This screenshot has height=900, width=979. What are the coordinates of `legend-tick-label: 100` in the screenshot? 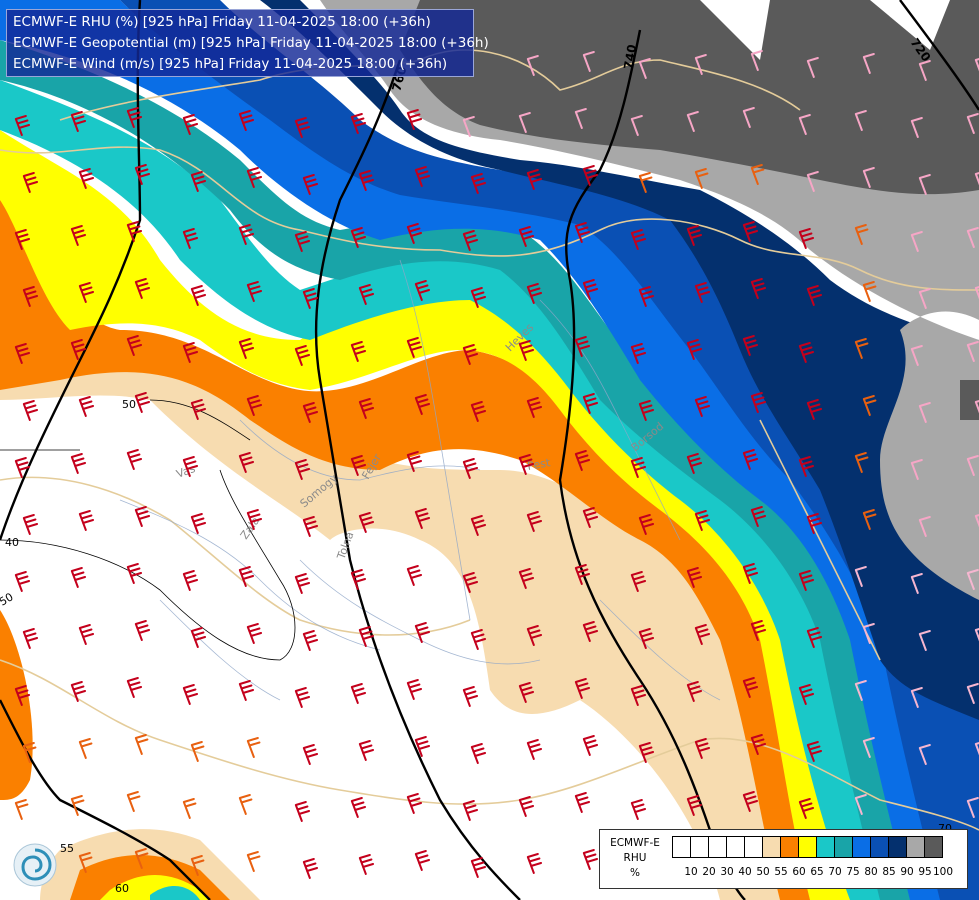 It's located at (943, 872).